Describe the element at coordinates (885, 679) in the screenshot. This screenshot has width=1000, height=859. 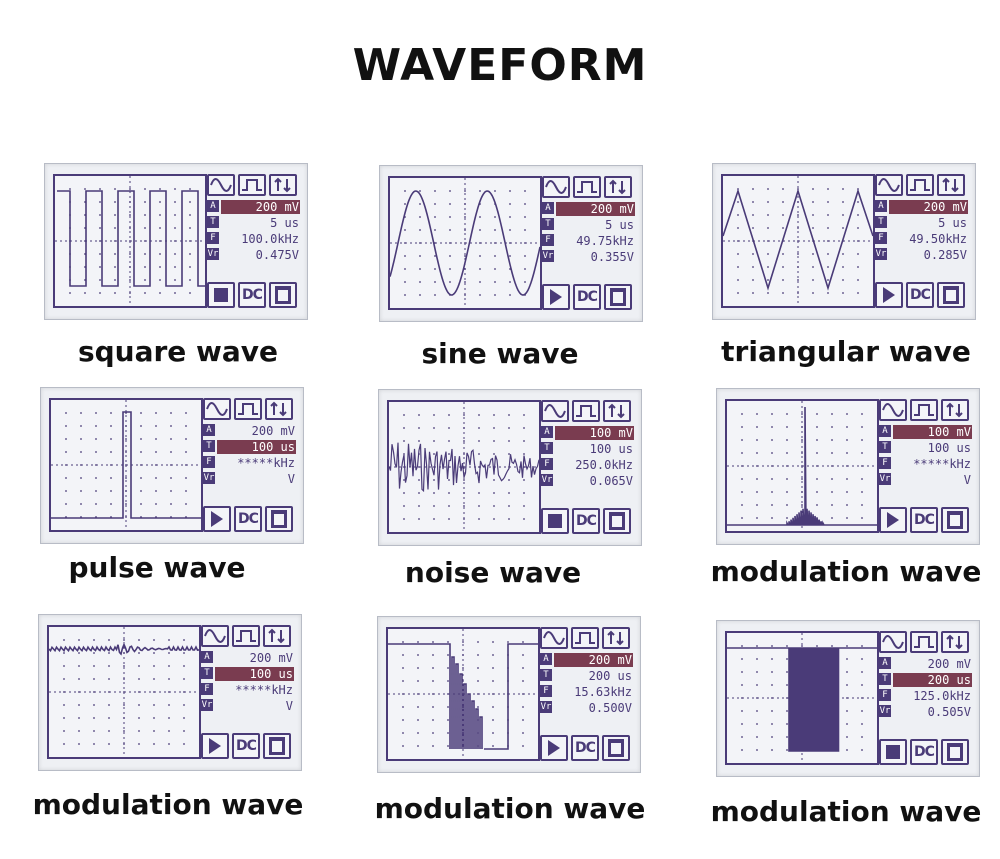
I see `readout-tag: T` at that location.